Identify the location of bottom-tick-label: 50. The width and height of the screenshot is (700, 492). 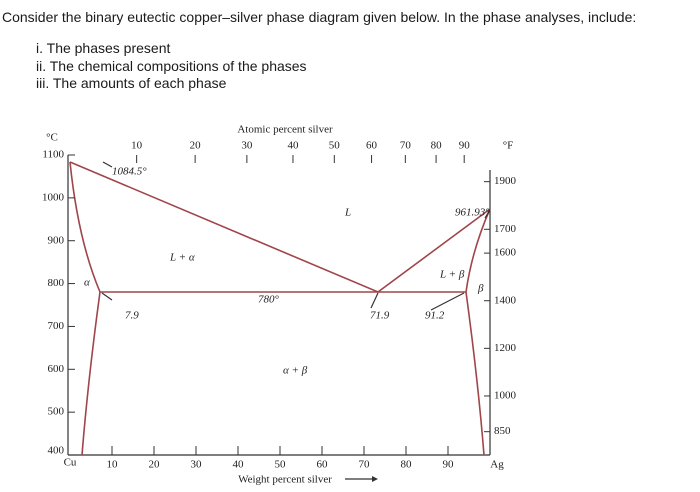
(281, 465).